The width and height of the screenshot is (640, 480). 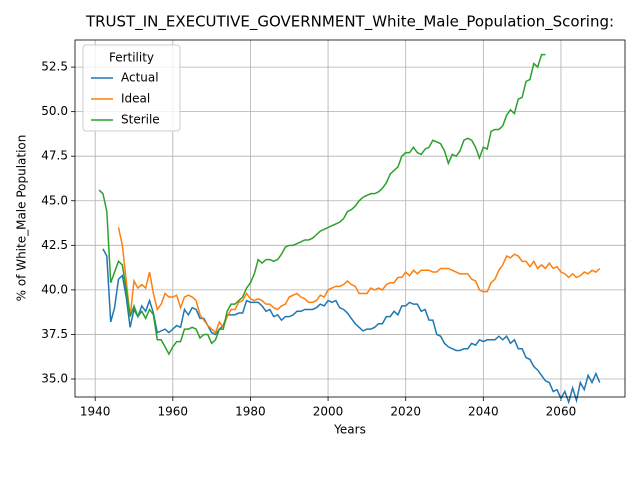 I want to click on y-tick-label: 37.5, so click(x=54, y=334).